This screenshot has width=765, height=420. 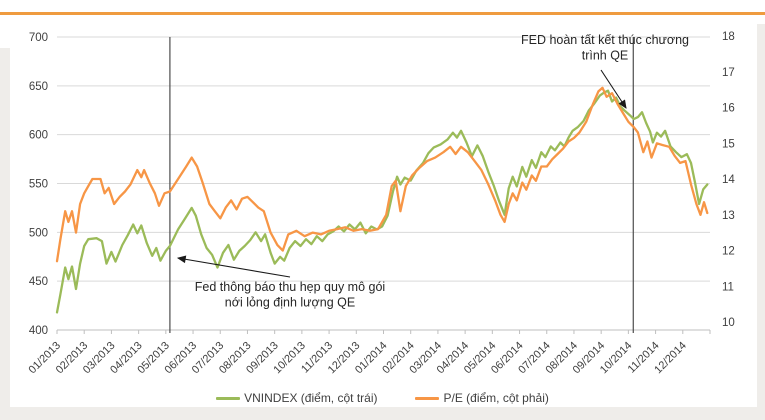 I want to click on left-tick-label: 700, so click(x=38, y=38).